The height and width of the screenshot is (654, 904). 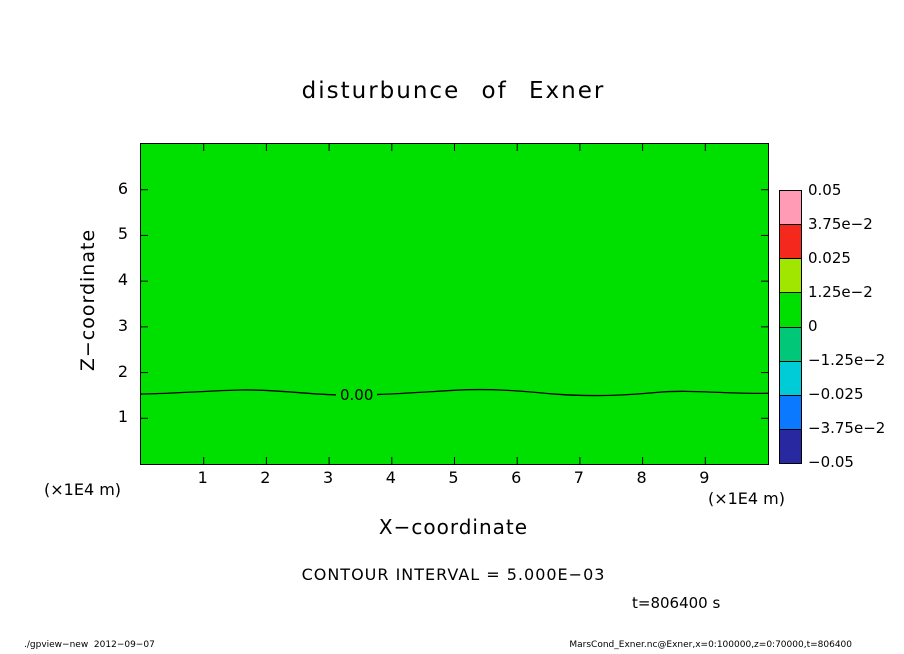 I want to click on x-tick-label: 3, so click(x=328, y=477).